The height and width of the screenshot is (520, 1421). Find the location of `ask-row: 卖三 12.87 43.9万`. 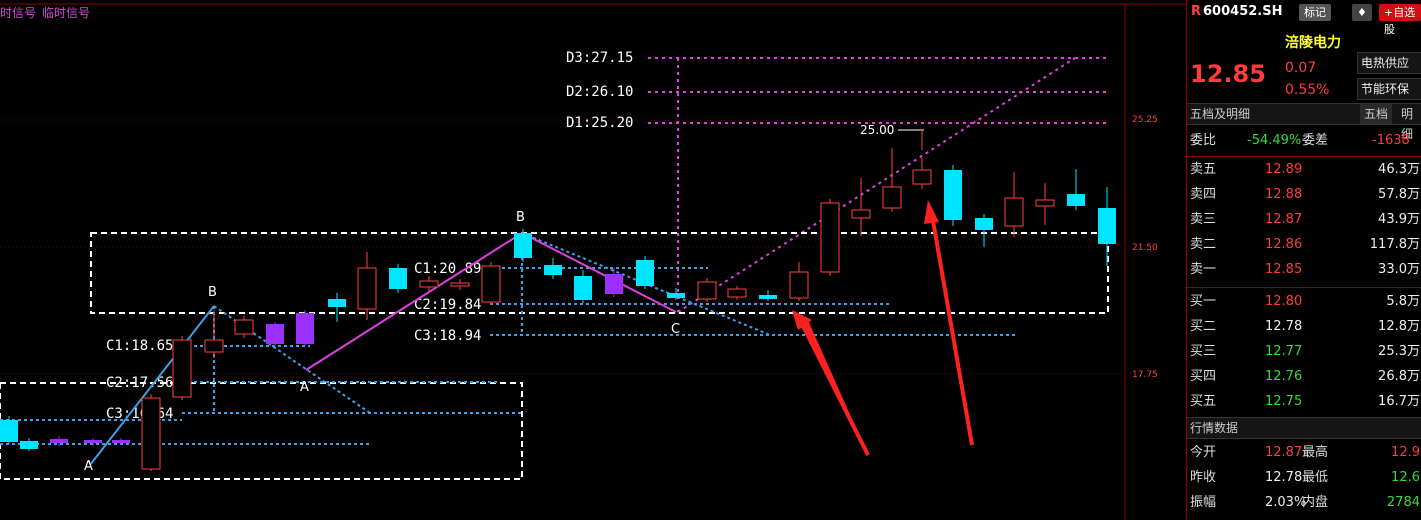

ask-row: 卖三 12.87 43.9万 is located at coordinates (1304, 220).